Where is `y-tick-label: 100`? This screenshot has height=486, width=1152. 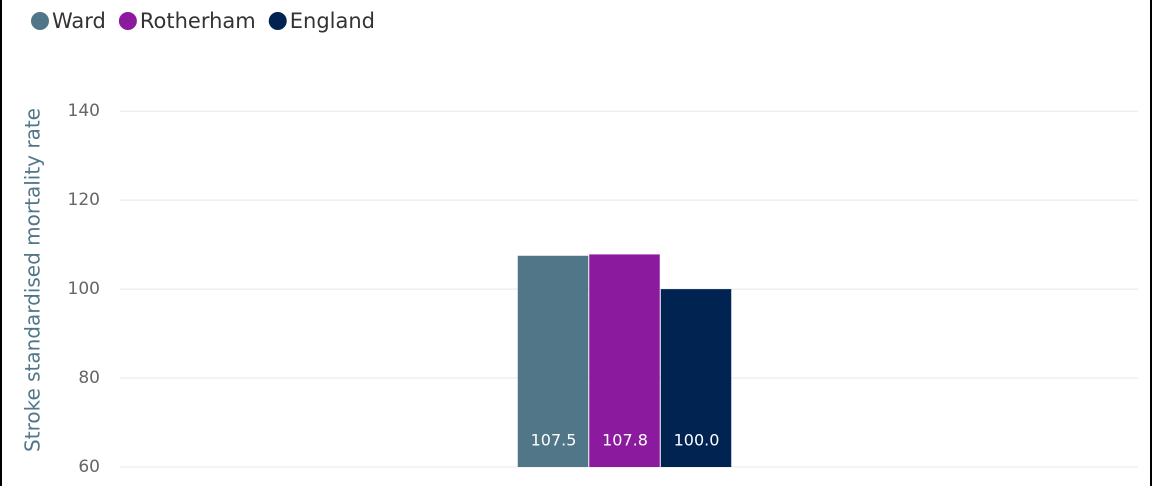
y-tick-label: 100 is located at coordinates (84, 289).